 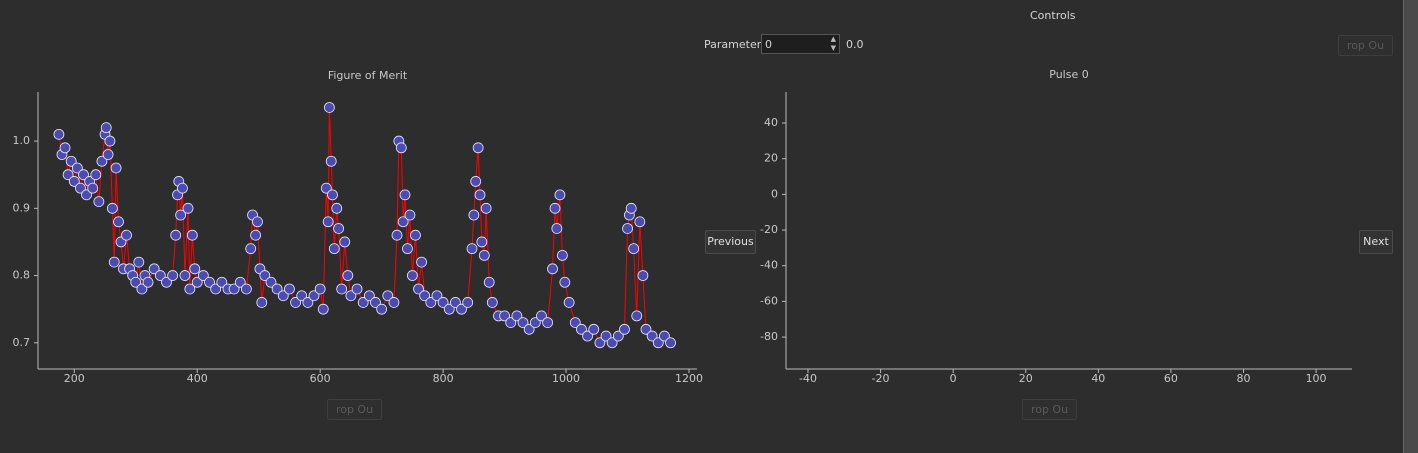 What do you see at coordinates (768, 44) in the screenshot?
I see `parameter-value: 0` at bounding box center [768, 44].